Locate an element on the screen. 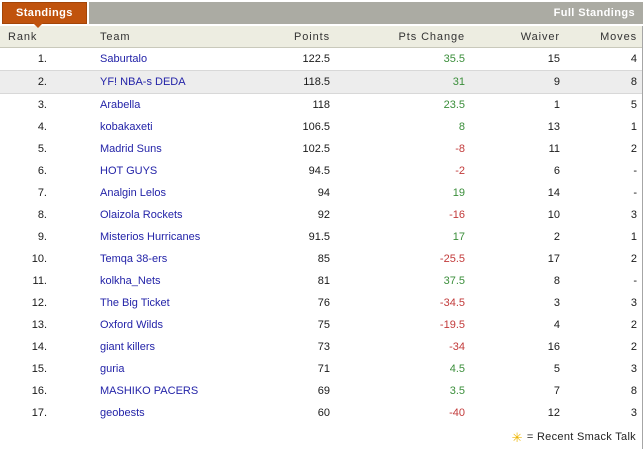  rank-cell: 7. is located at coordinates (42, 193).